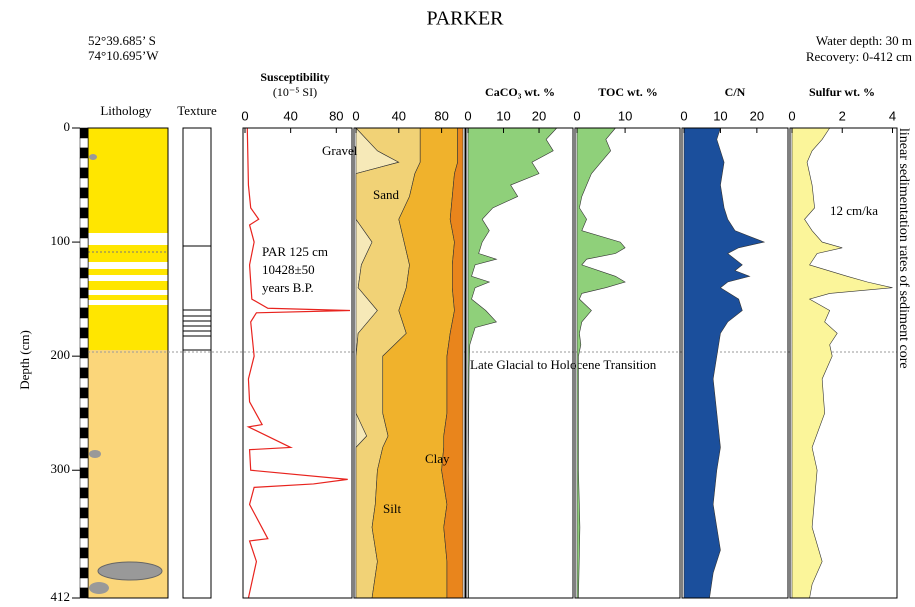 This screenshot has width=915, height=607. What do you see at coordinates (122, 40) in the screenshot?
I see `latitude: 52°39.685’ S` at bounding box center [122, 40].